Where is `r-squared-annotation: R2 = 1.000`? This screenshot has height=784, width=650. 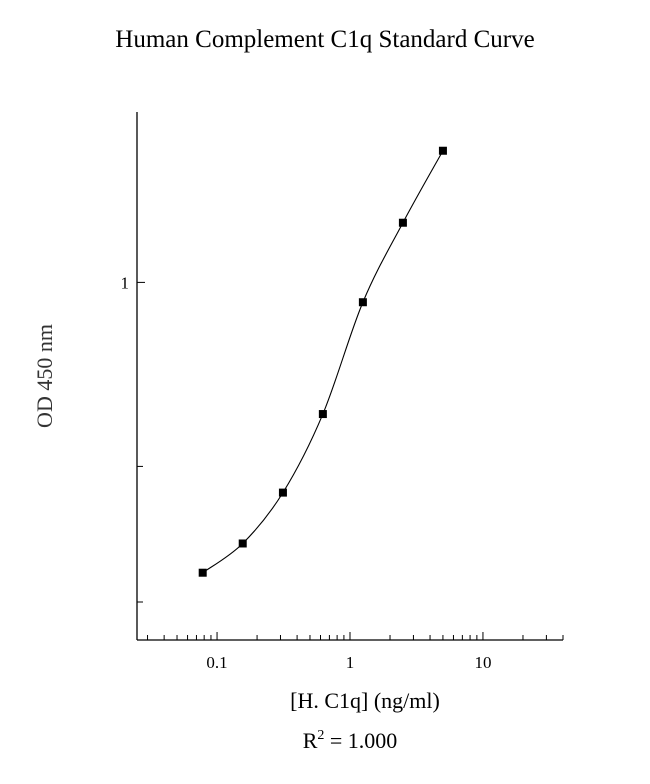 r-squared-annotation: R2 = 1.000 is located at coordinates (350, 740).